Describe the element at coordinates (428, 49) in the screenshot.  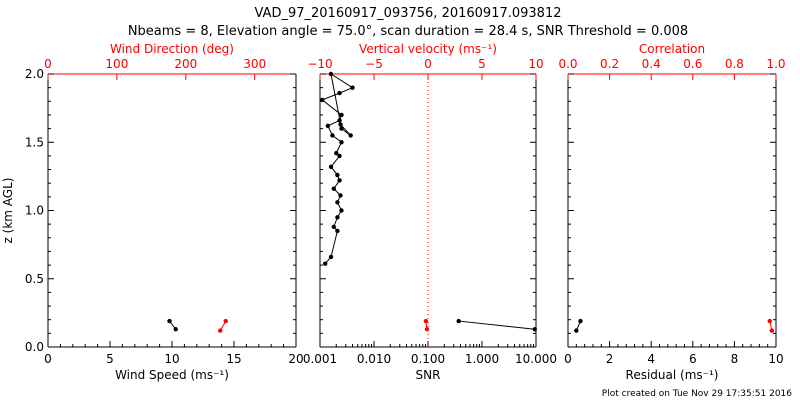
I see `x2-axis-label: Vertical velocity (ms⁻¹)` at that location.